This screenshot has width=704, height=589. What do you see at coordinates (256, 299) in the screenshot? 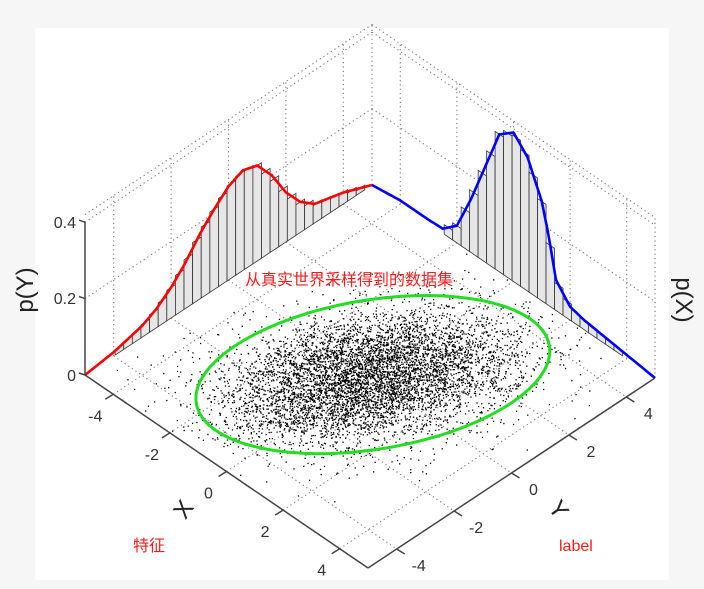
I see `floor-gridline` at bounding box center [256, 299].